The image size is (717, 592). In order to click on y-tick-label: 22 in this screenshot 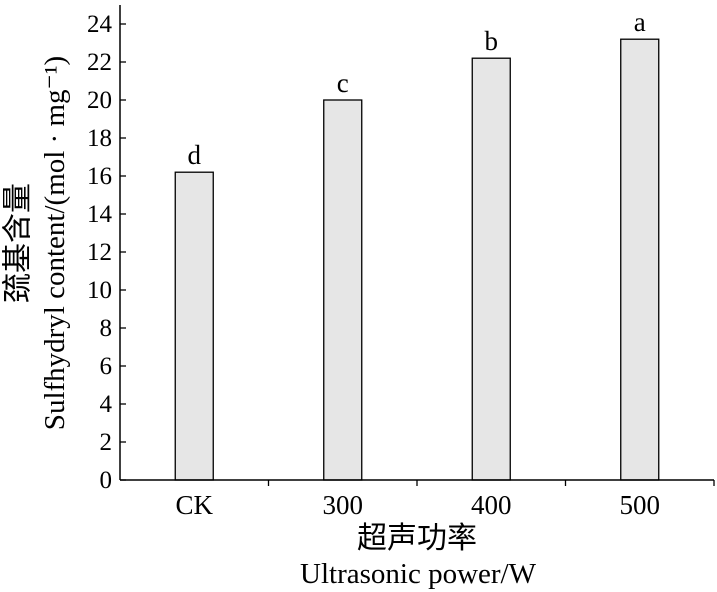, I will do `click(99, 62)`.